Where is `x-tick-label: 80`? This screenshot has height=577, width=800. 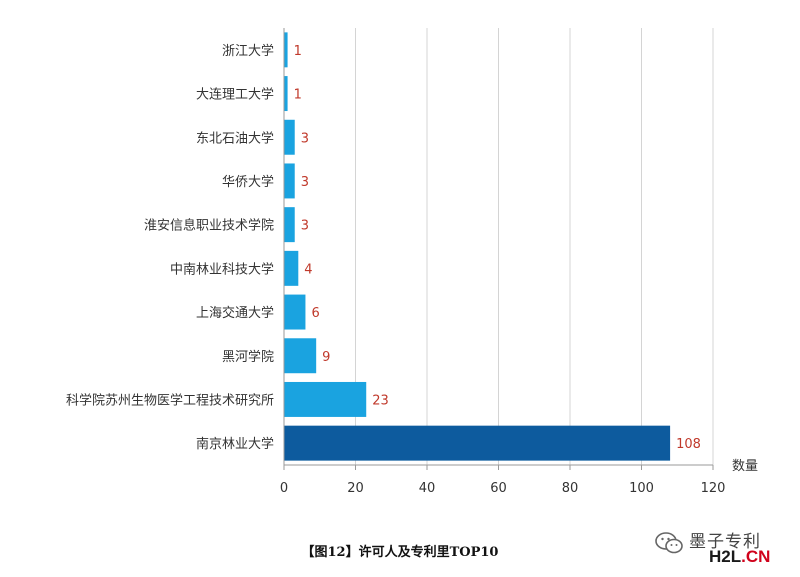 x-tick-label: 80 is located at coordinates (570, 488).